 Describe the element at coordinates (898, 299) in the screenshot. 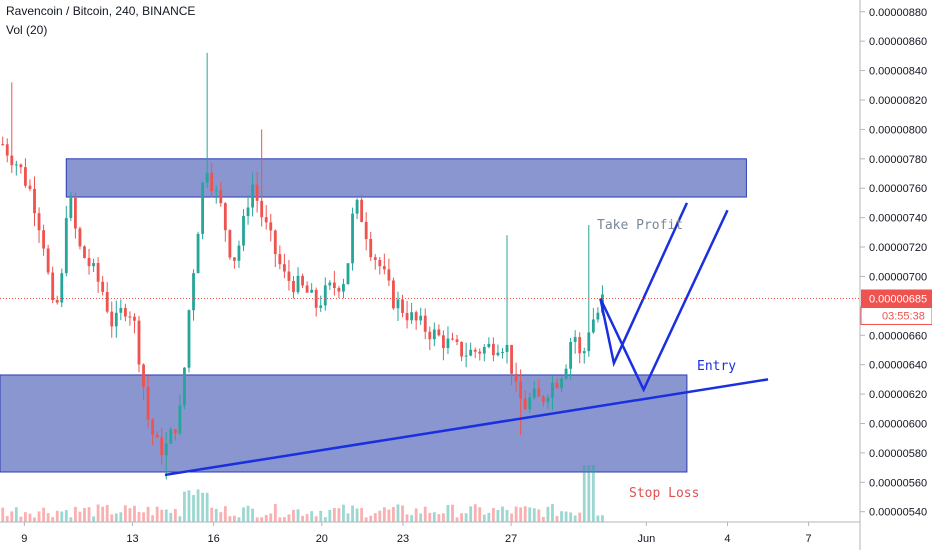

I see `last-price-value: 0.00000685` at that location.